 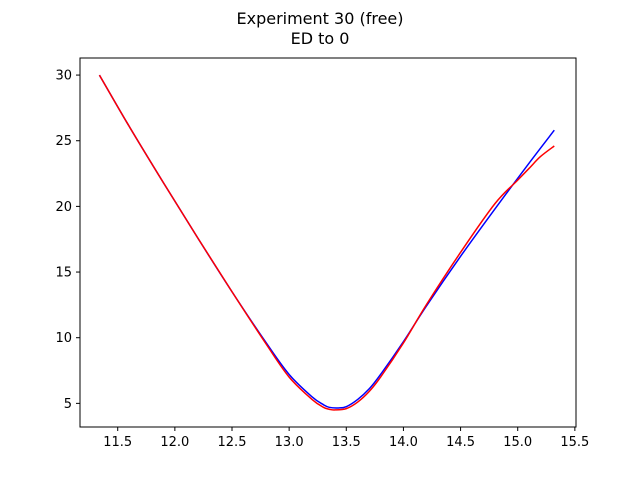 What do you see at coordinates (174, 442) in the screenshot?
I see `x-tick-label: 12.0` at bounding box center [174, 442].